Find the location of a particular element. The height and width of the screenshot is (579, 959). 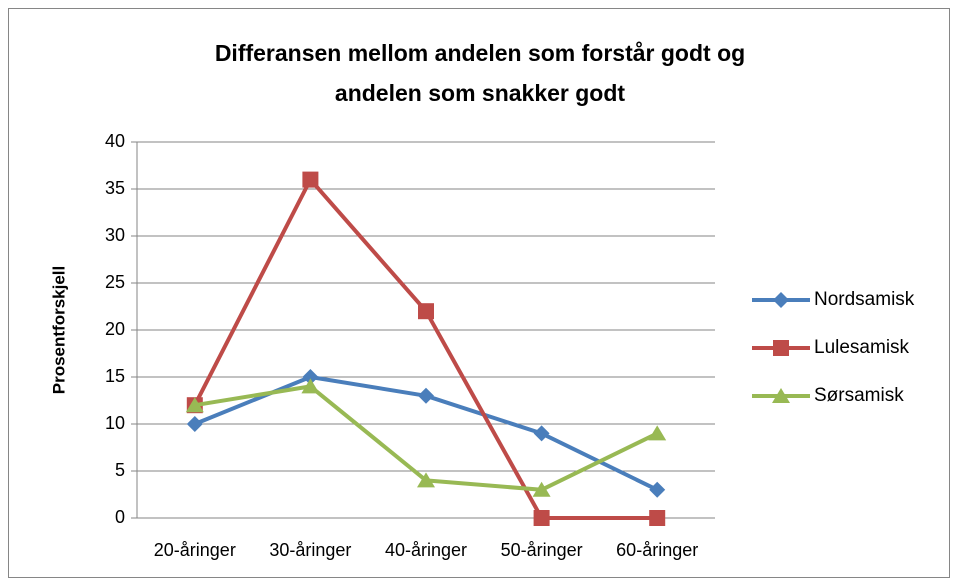

legend-label: Nordsamisk is located at coordinates (864, 299).